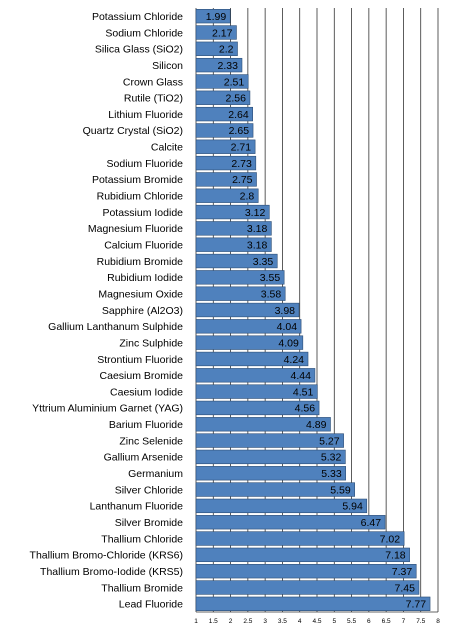  Describe the element at coordinates (300, 376) in the screenshot. I see `value-label: 4.44` at that location.